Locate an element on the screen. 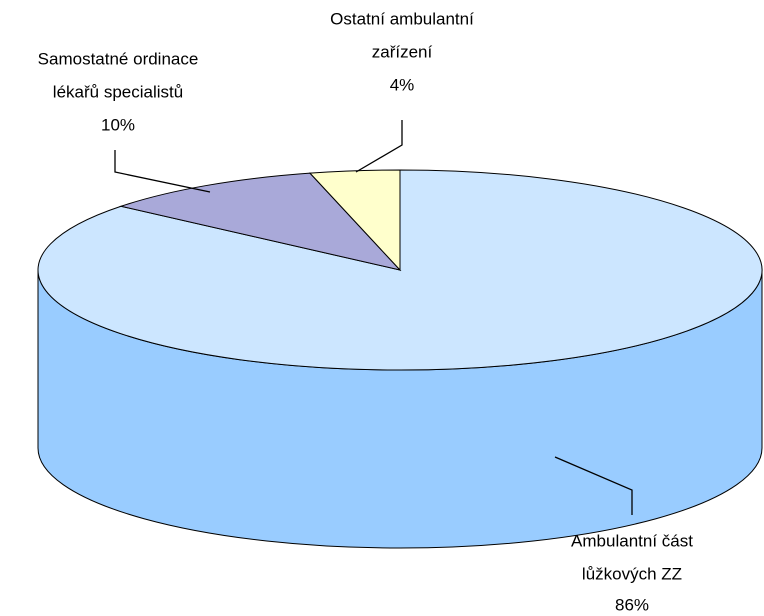 The width and height of the screenshot is (764, 616). slice-label: Samostatné ordinace is located at coordinates (118, 58).